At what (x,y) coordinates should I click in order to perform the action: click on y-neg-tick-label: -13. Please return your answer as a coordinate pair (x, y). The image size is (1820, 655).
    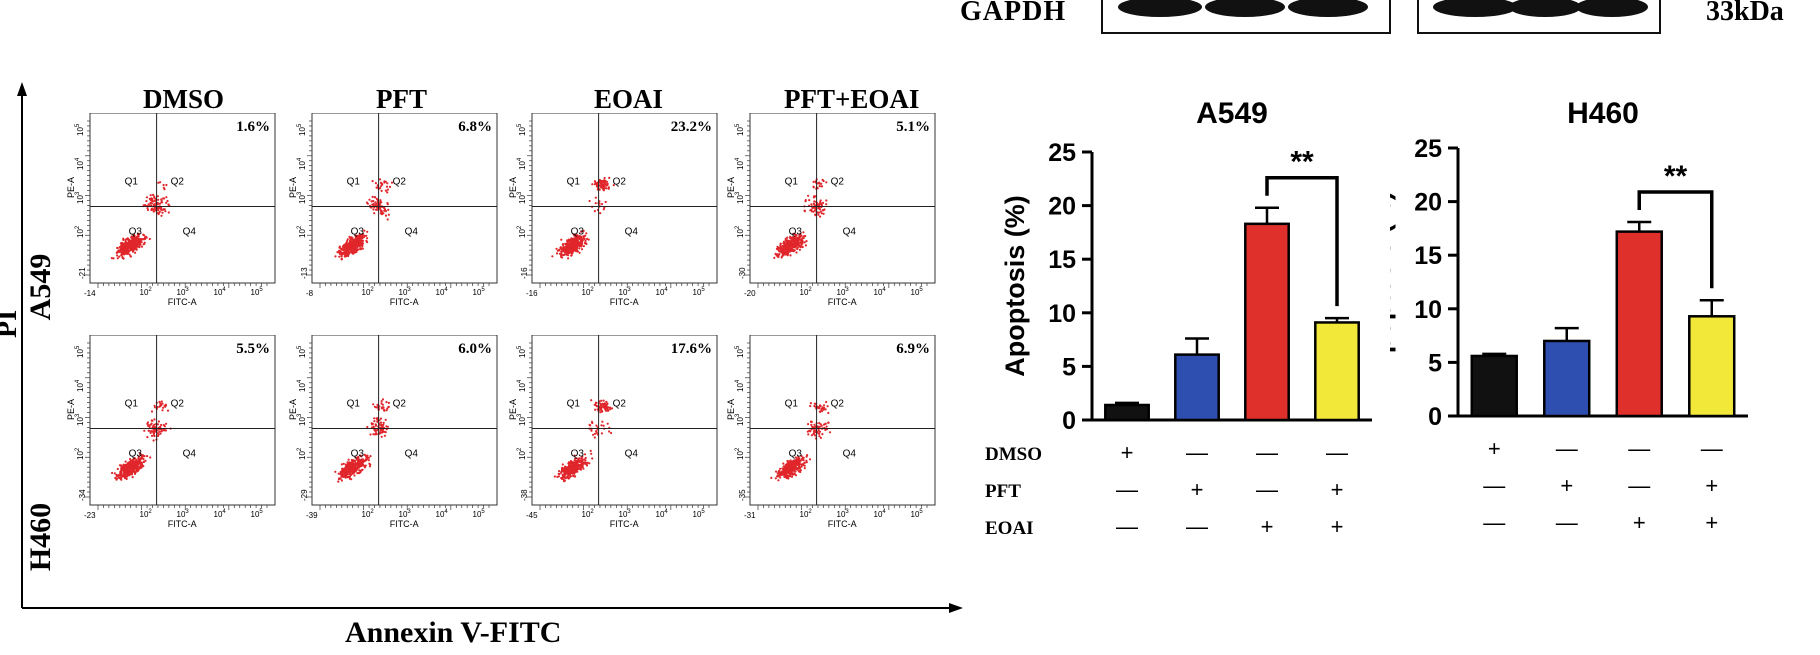
    Looking at the image, I should click on (304, 273).